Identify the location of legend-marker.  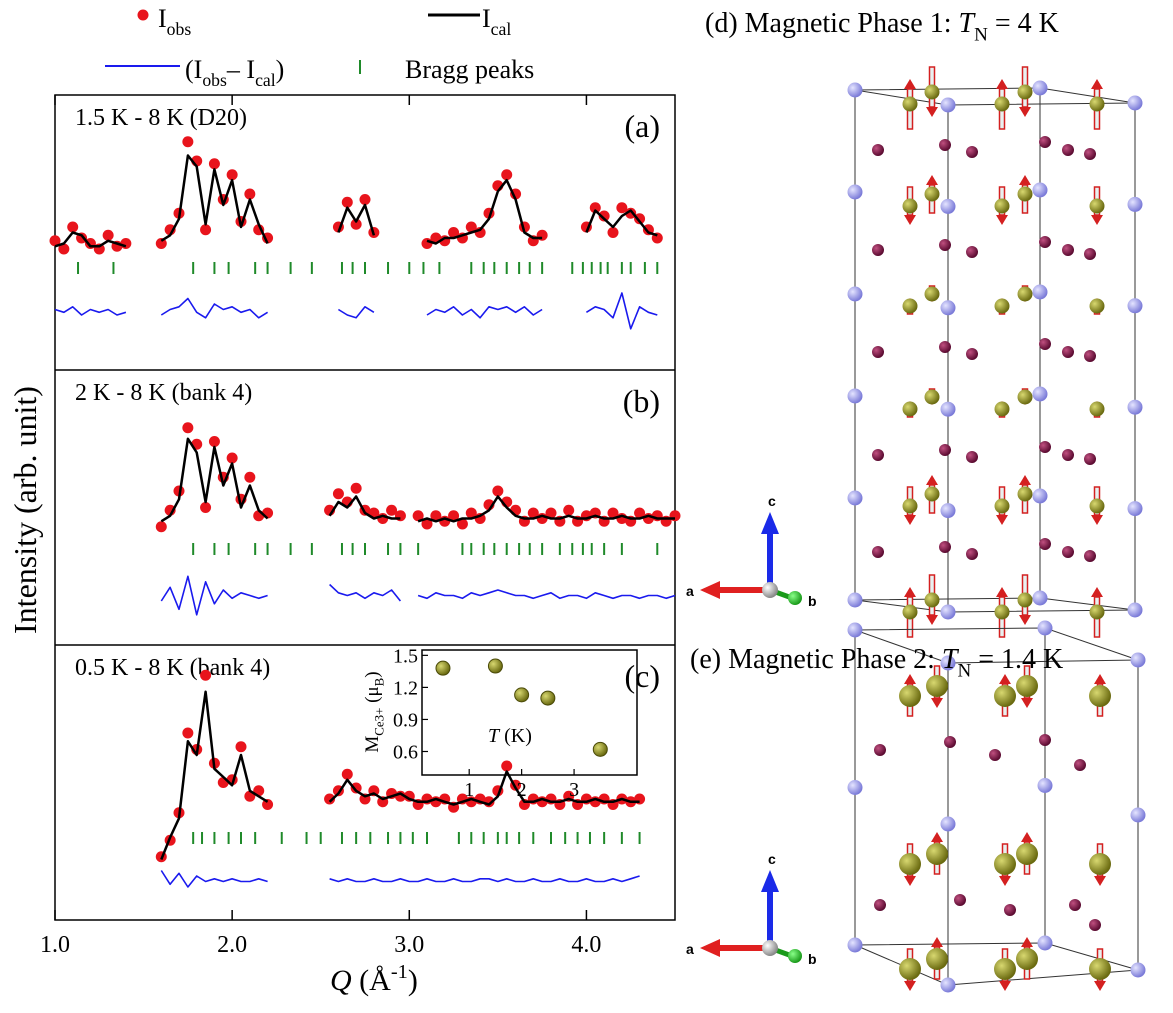
(143, 15).